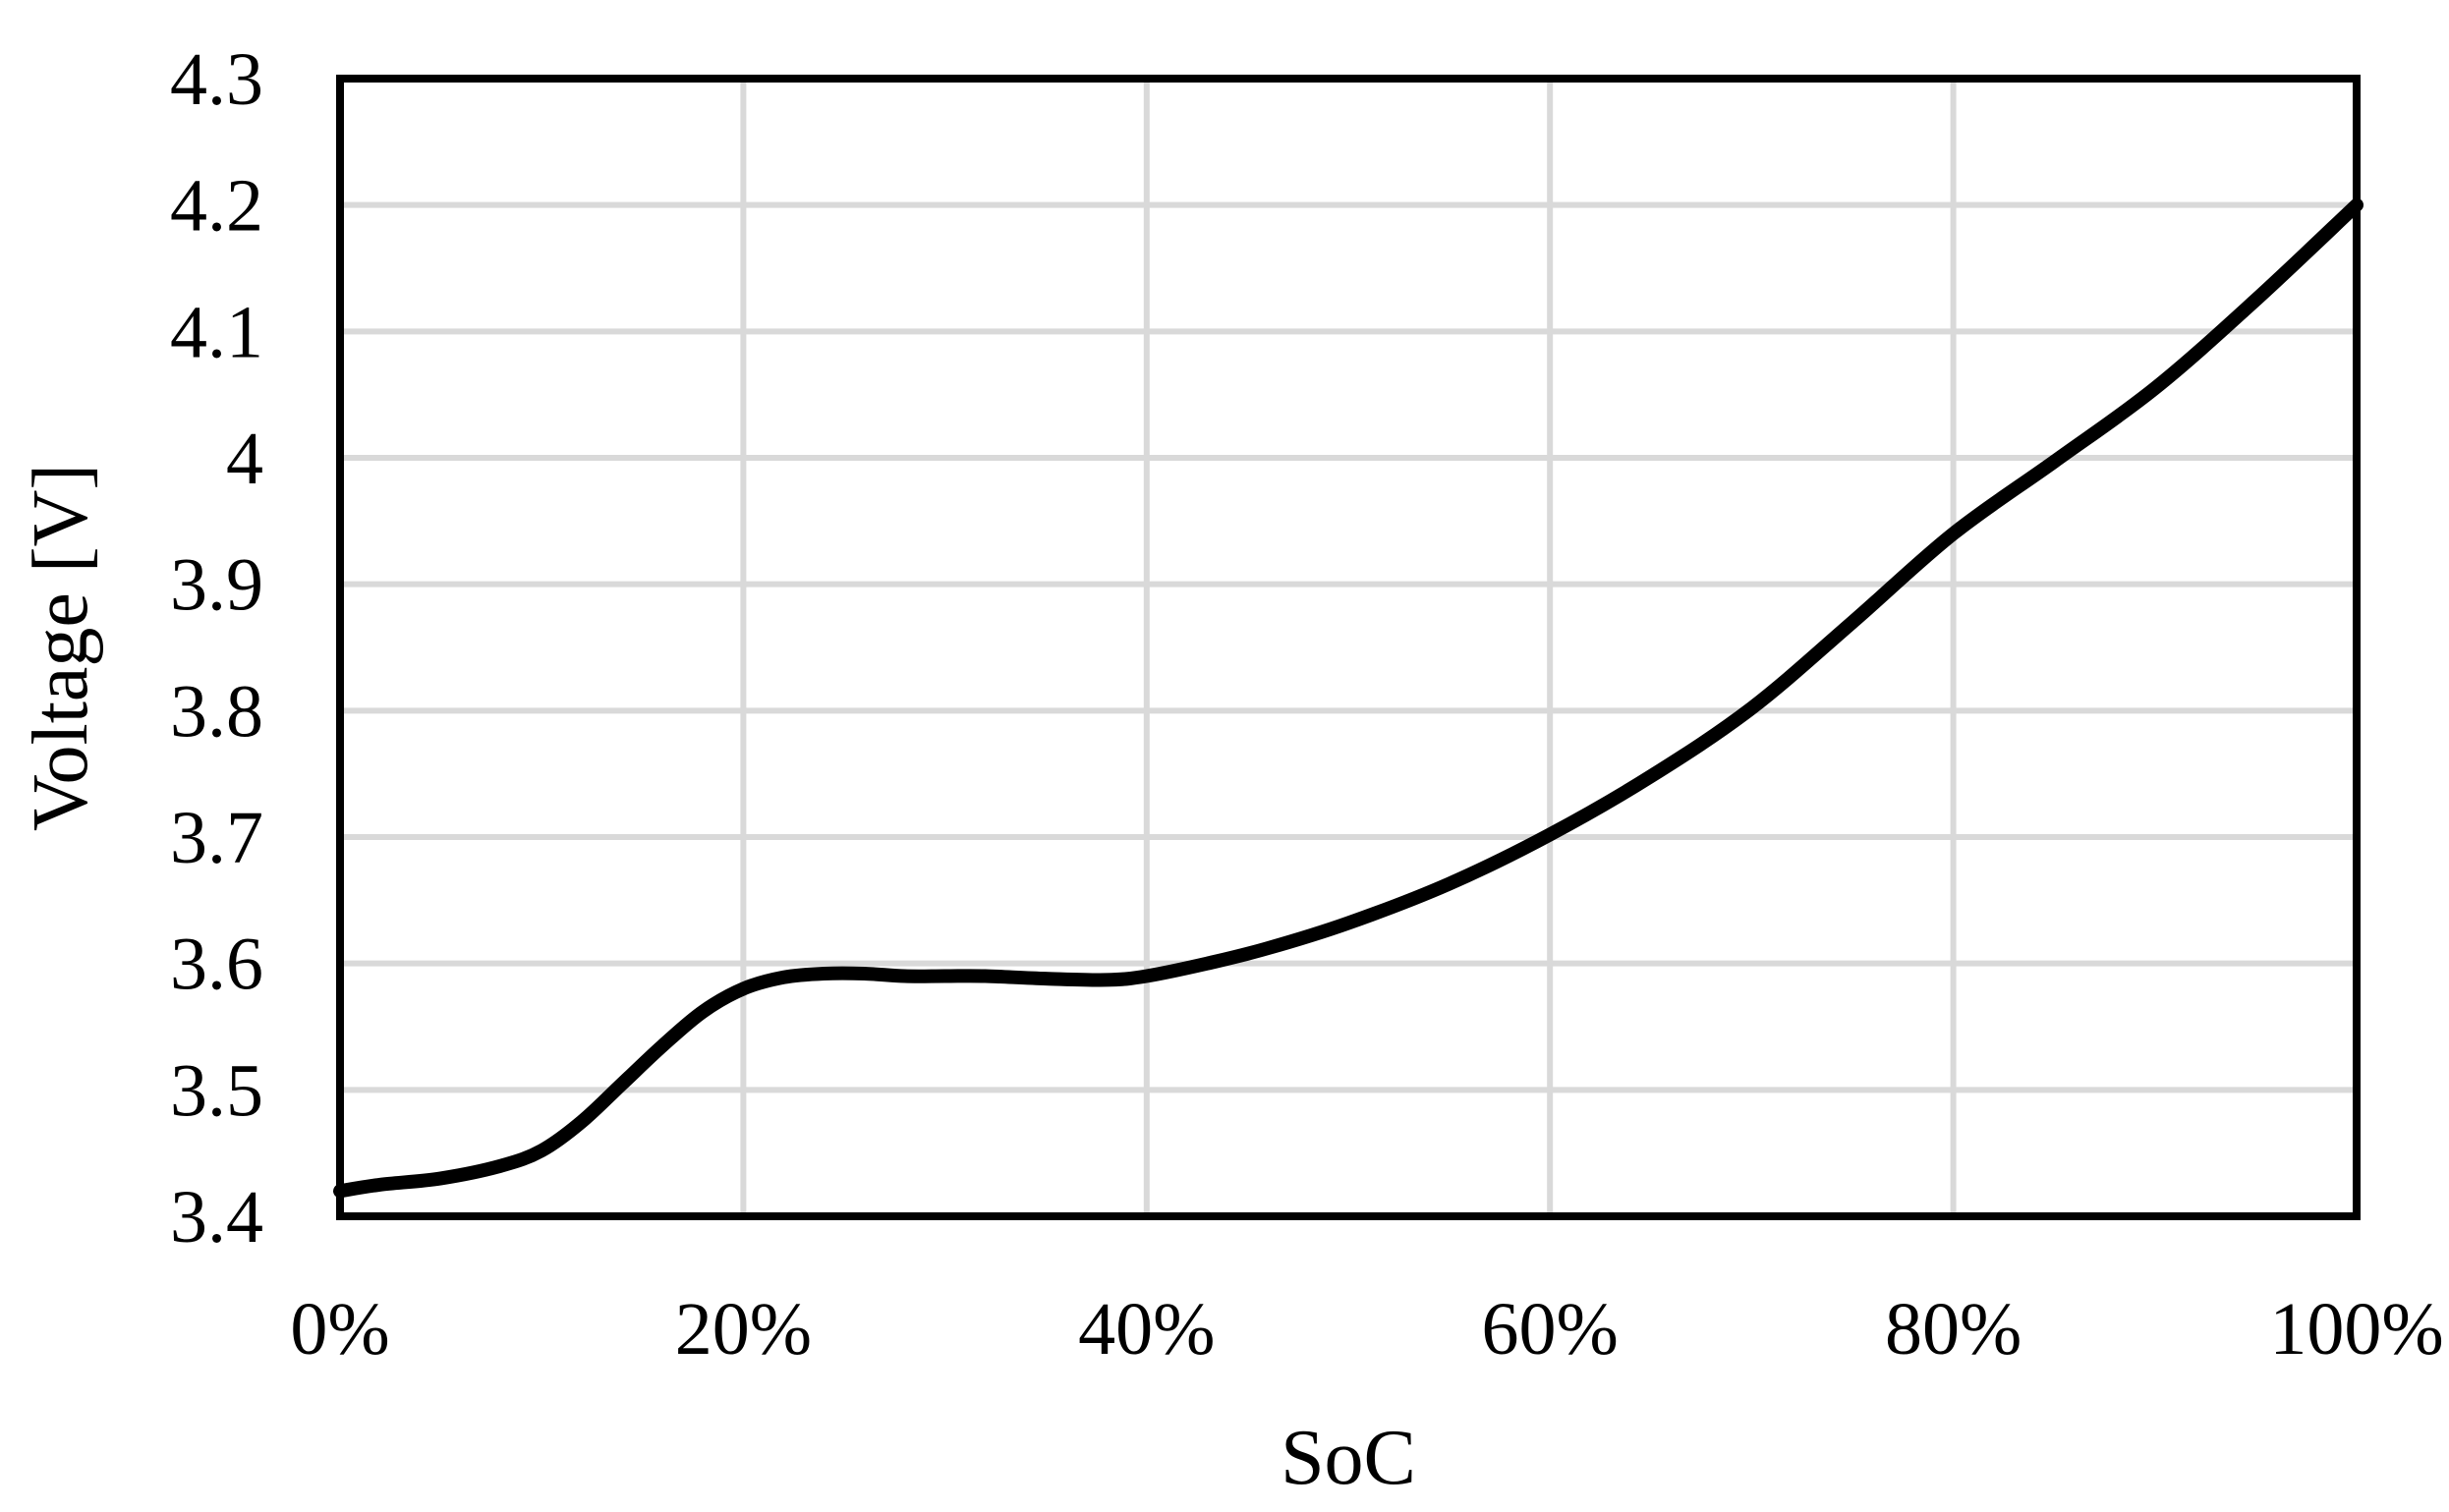 This screenshot has width=2449, height=1512. What do you see at coordinates (339, 1329) in the screenshot?
I see `x-tick-label: 0%` at bounding box center [339, 1329].